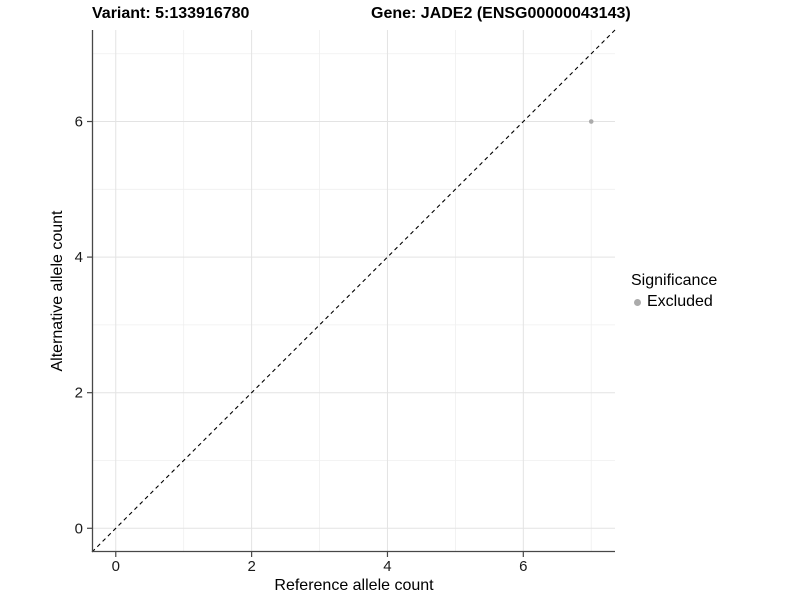 This screenshot has height=600, width=800. What do you see at coordinates (79, 122) in the screenshot?
I see `y-tick-label: 6` at bounding box center [79, 122].